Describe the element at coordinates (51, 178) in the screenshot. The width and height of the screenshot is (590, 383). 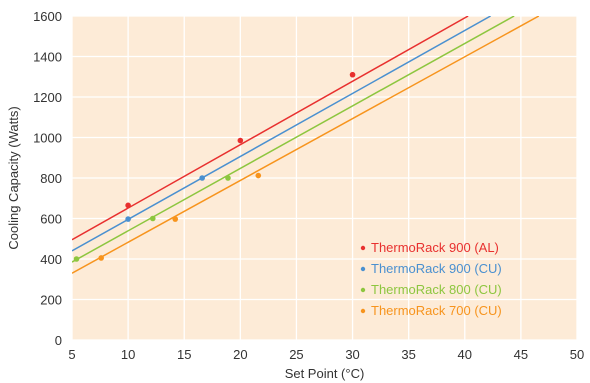
I see `y-tick-label: 800` at that location.